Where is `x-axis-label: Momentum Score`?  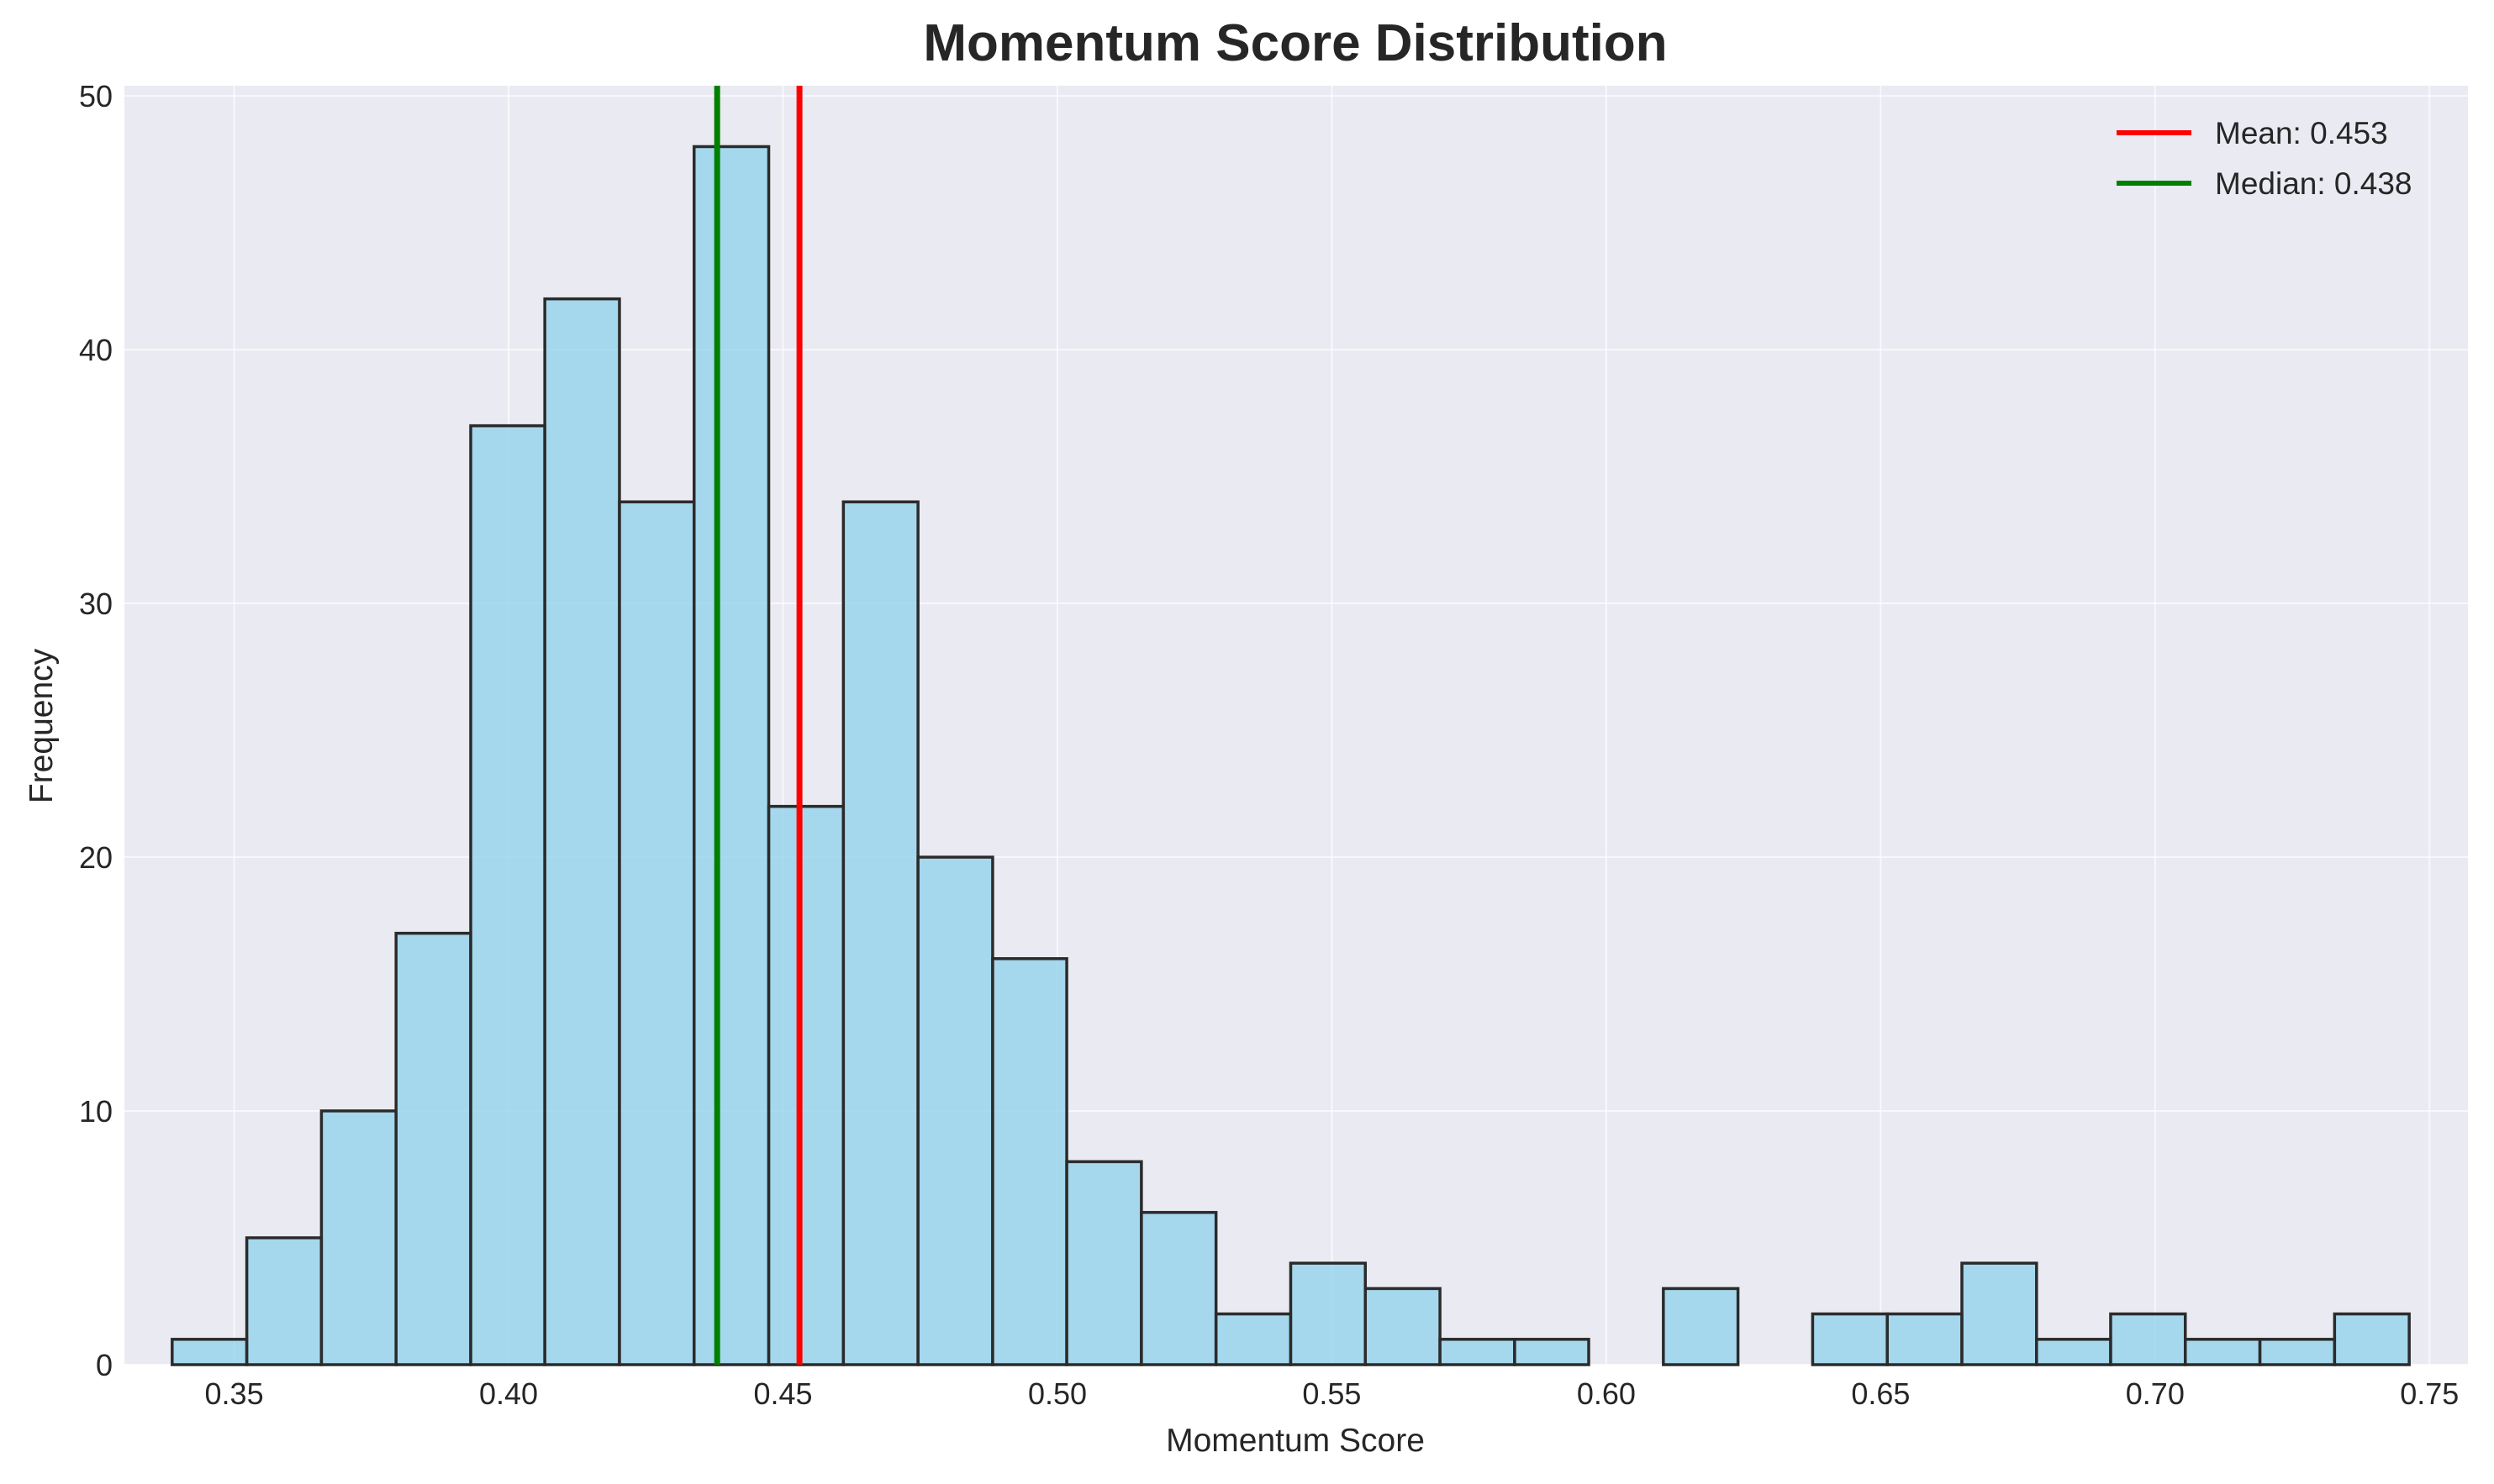 x-axis-label: Momentum Score is located at coordinates (1295, 1441).